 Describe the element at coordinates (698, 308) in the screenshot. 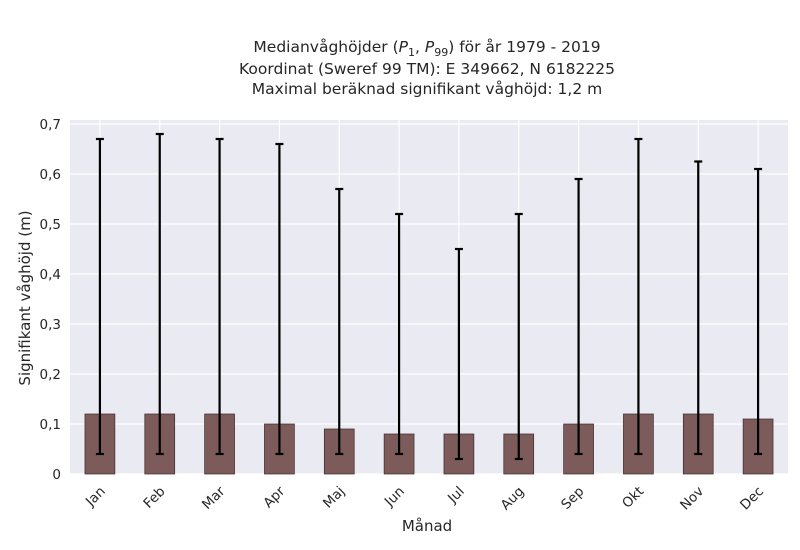

I see `errorbar-nov` at that location.